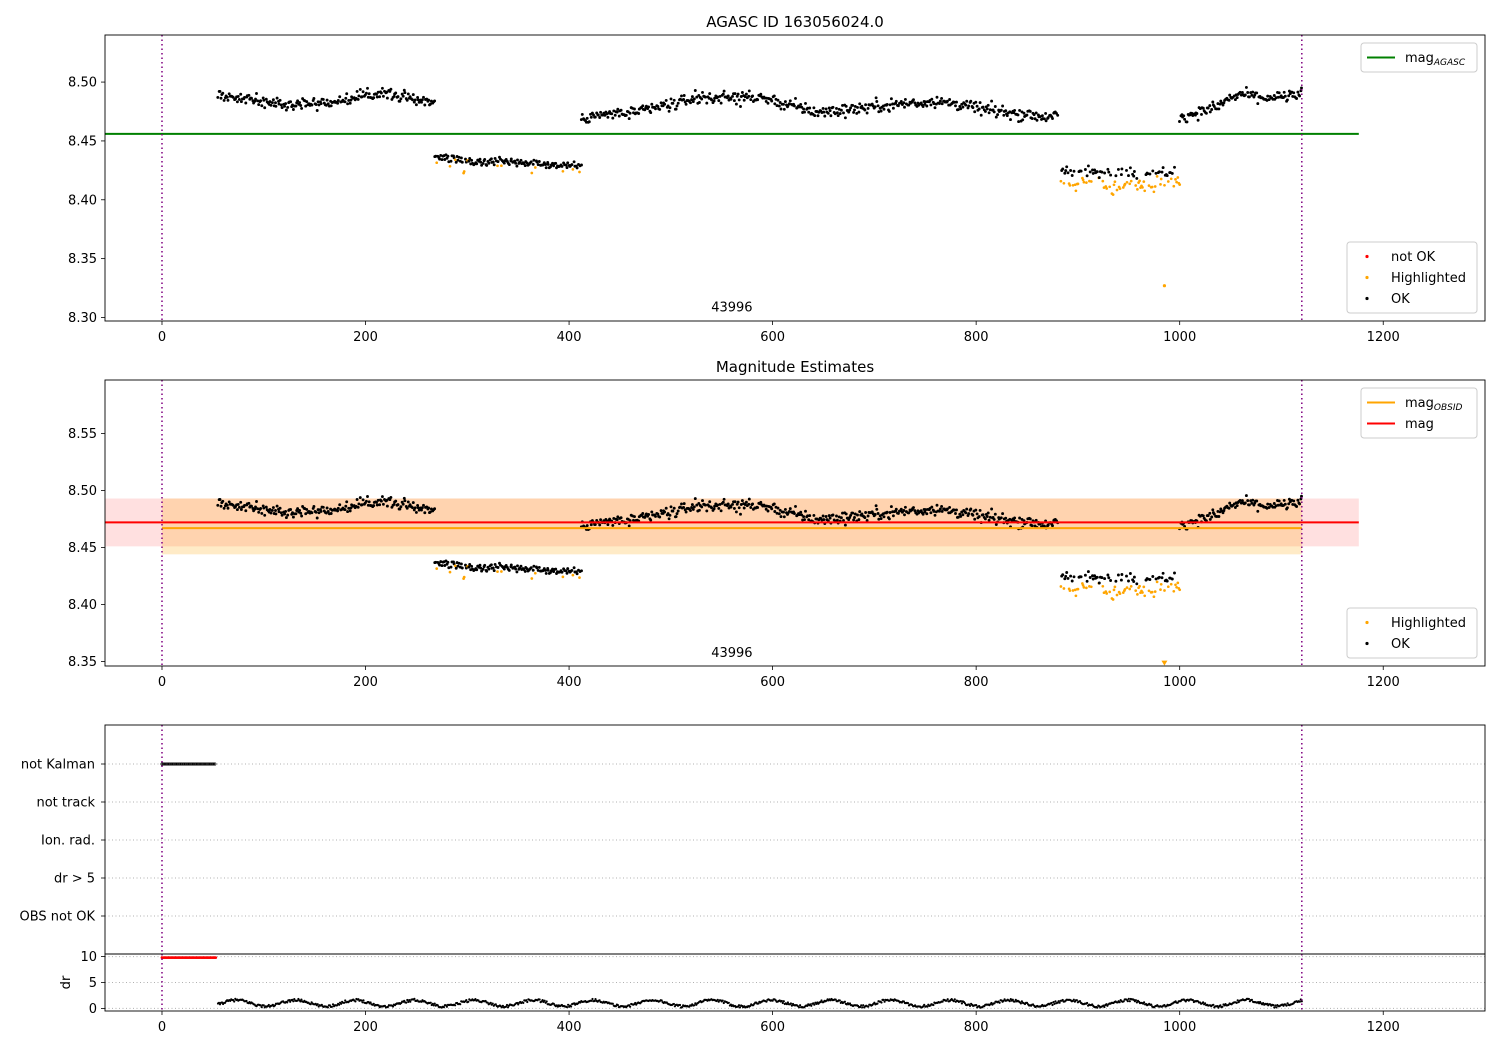 The height and width of the screenshot is (1050, 1500). I want to click on p1-legend-label-ok: OK, so click(1400, 644).